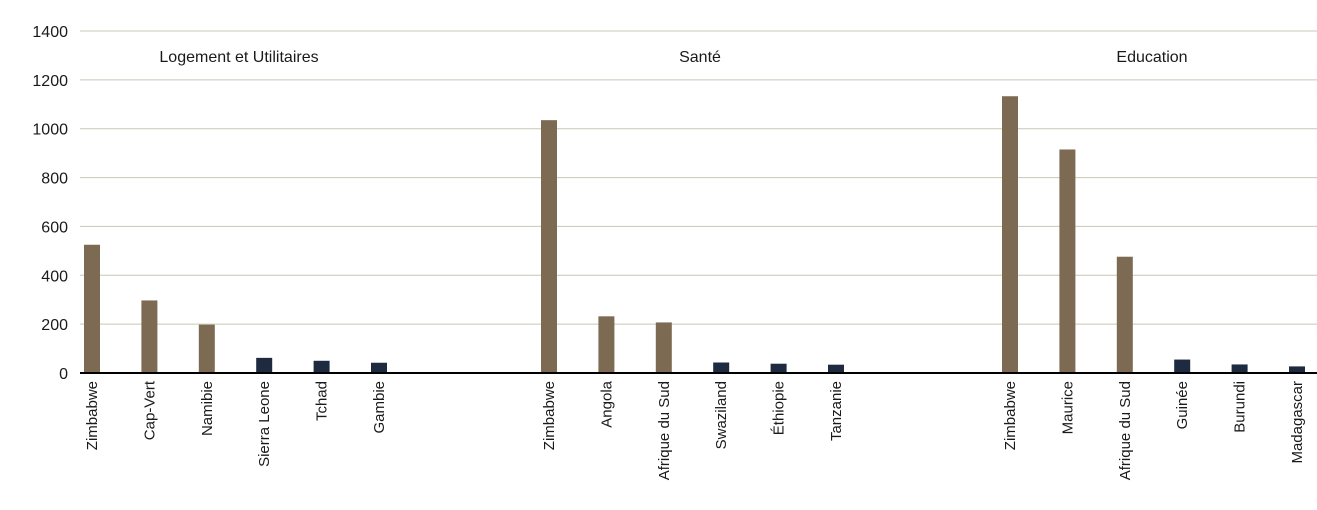  I want to click on x-tick-label: Madagascar, so click(1297, 422).